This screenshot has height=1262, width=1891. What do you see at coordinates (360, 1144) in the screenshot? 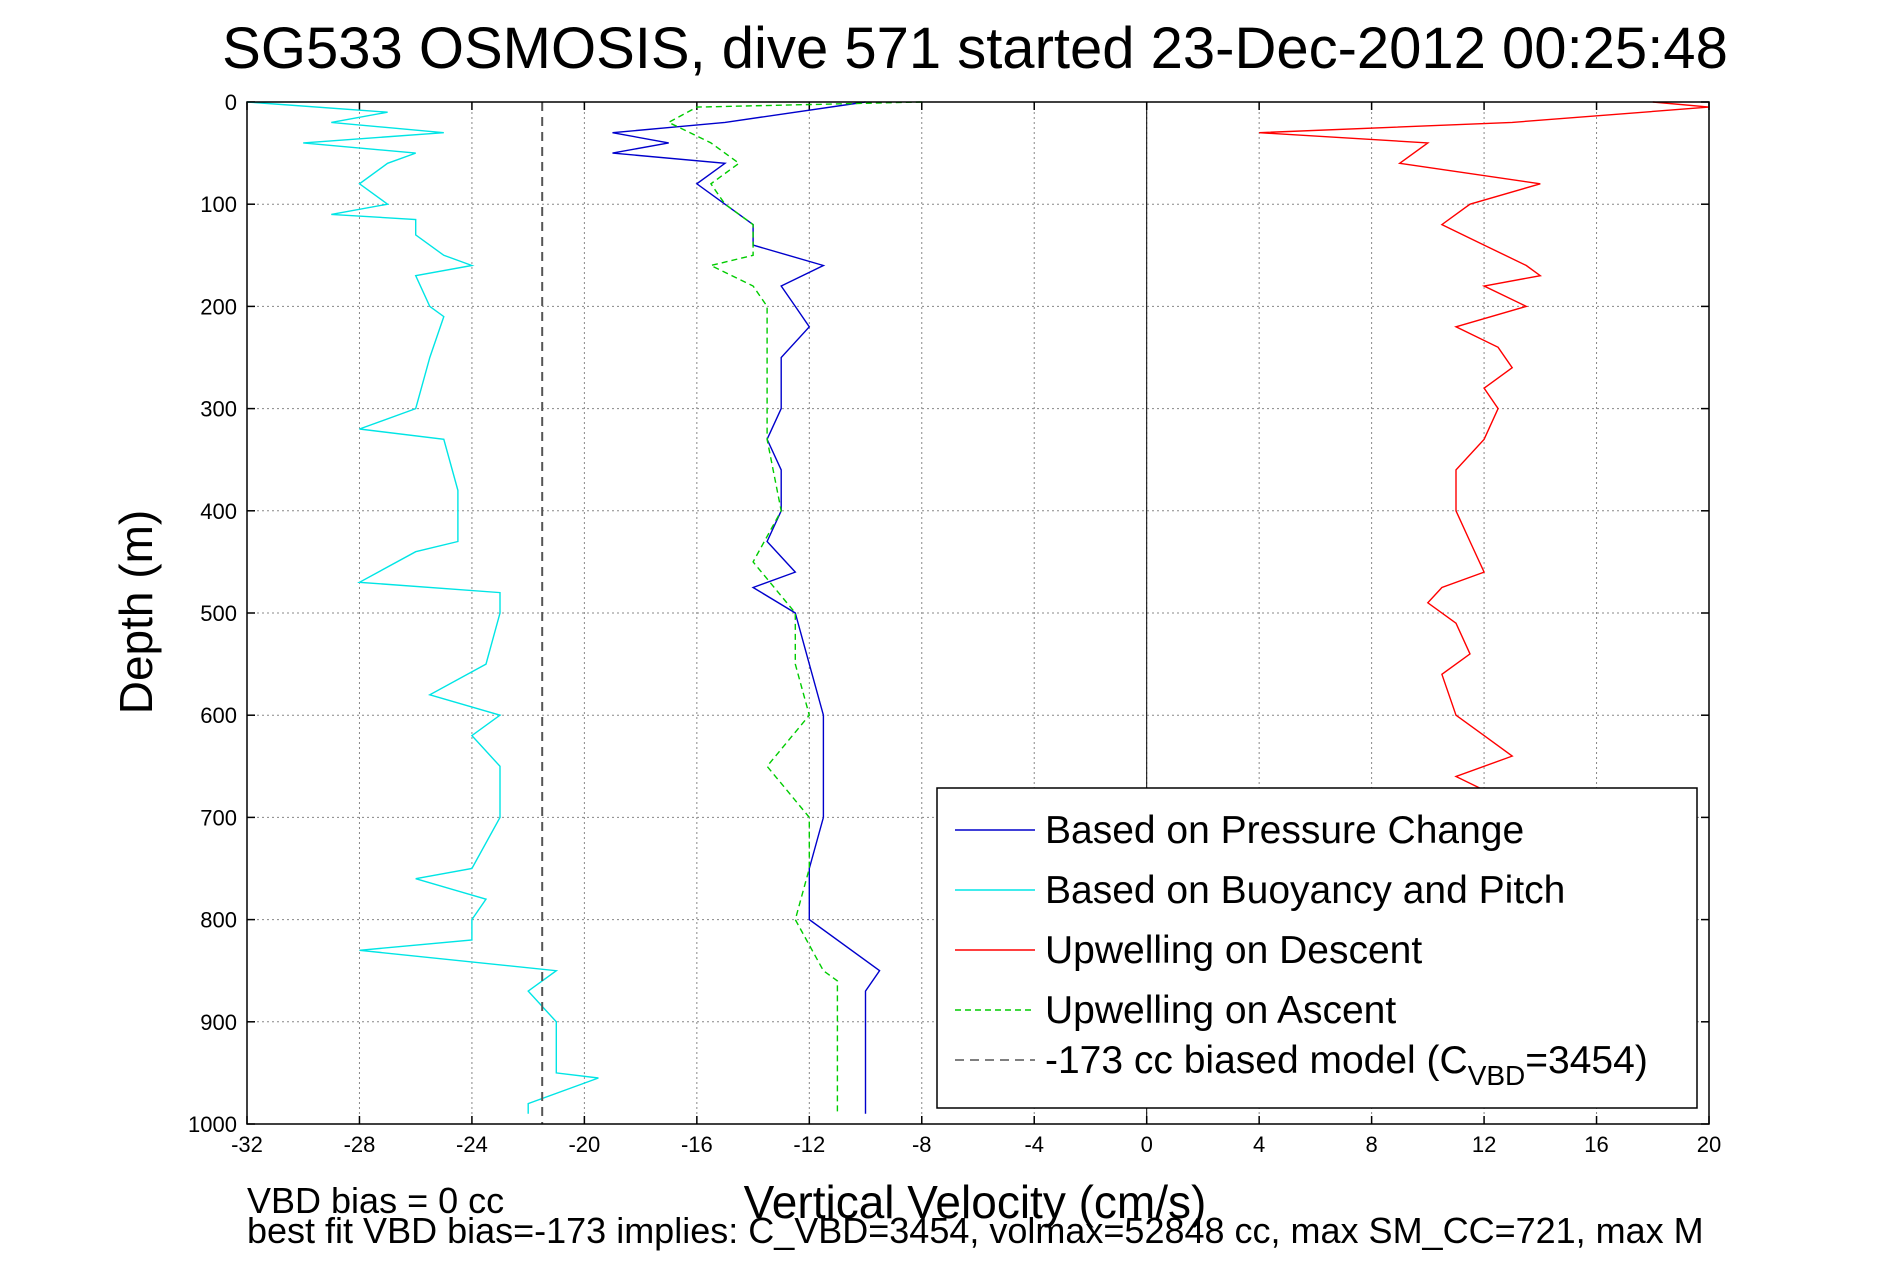
I see `x-tick-label: -28` at bounding box center [360, 1144].